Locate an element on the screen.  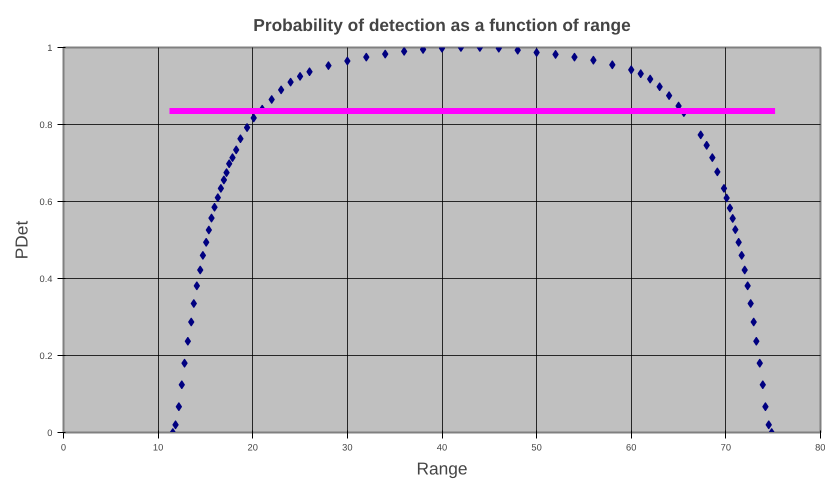
y-axis-title: PDet is located at coordinates (22, 240).